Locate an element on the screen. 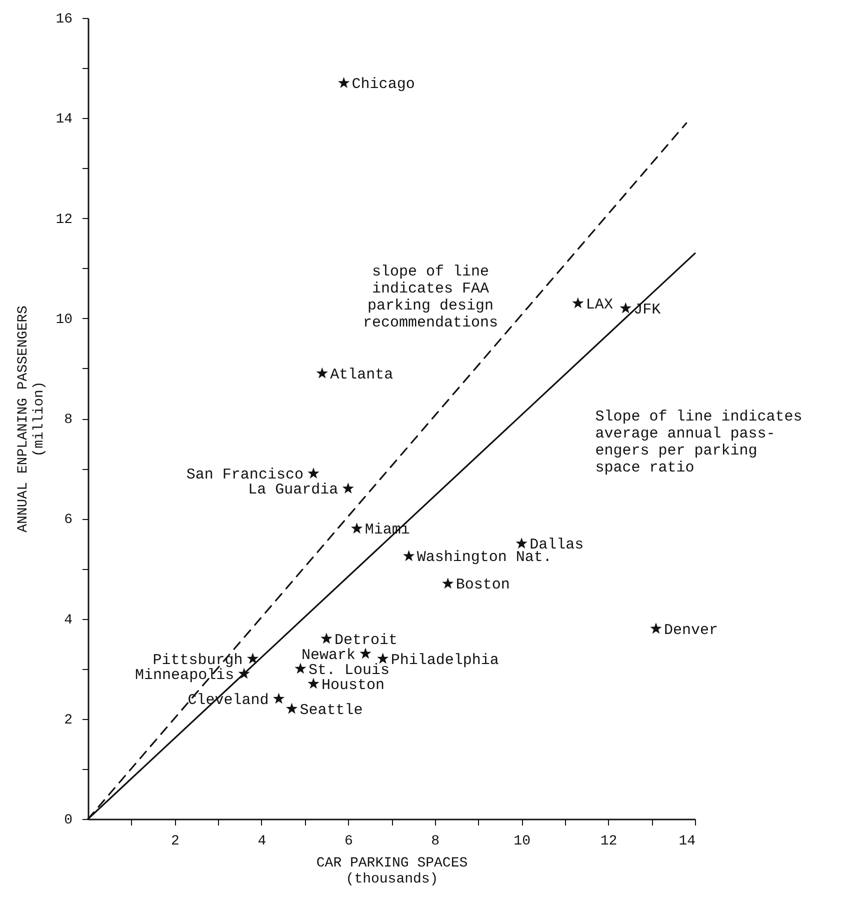 The height and width of the screenshot is (901, 861). y-tick-label: 2 is located at coordinates (68, 720).